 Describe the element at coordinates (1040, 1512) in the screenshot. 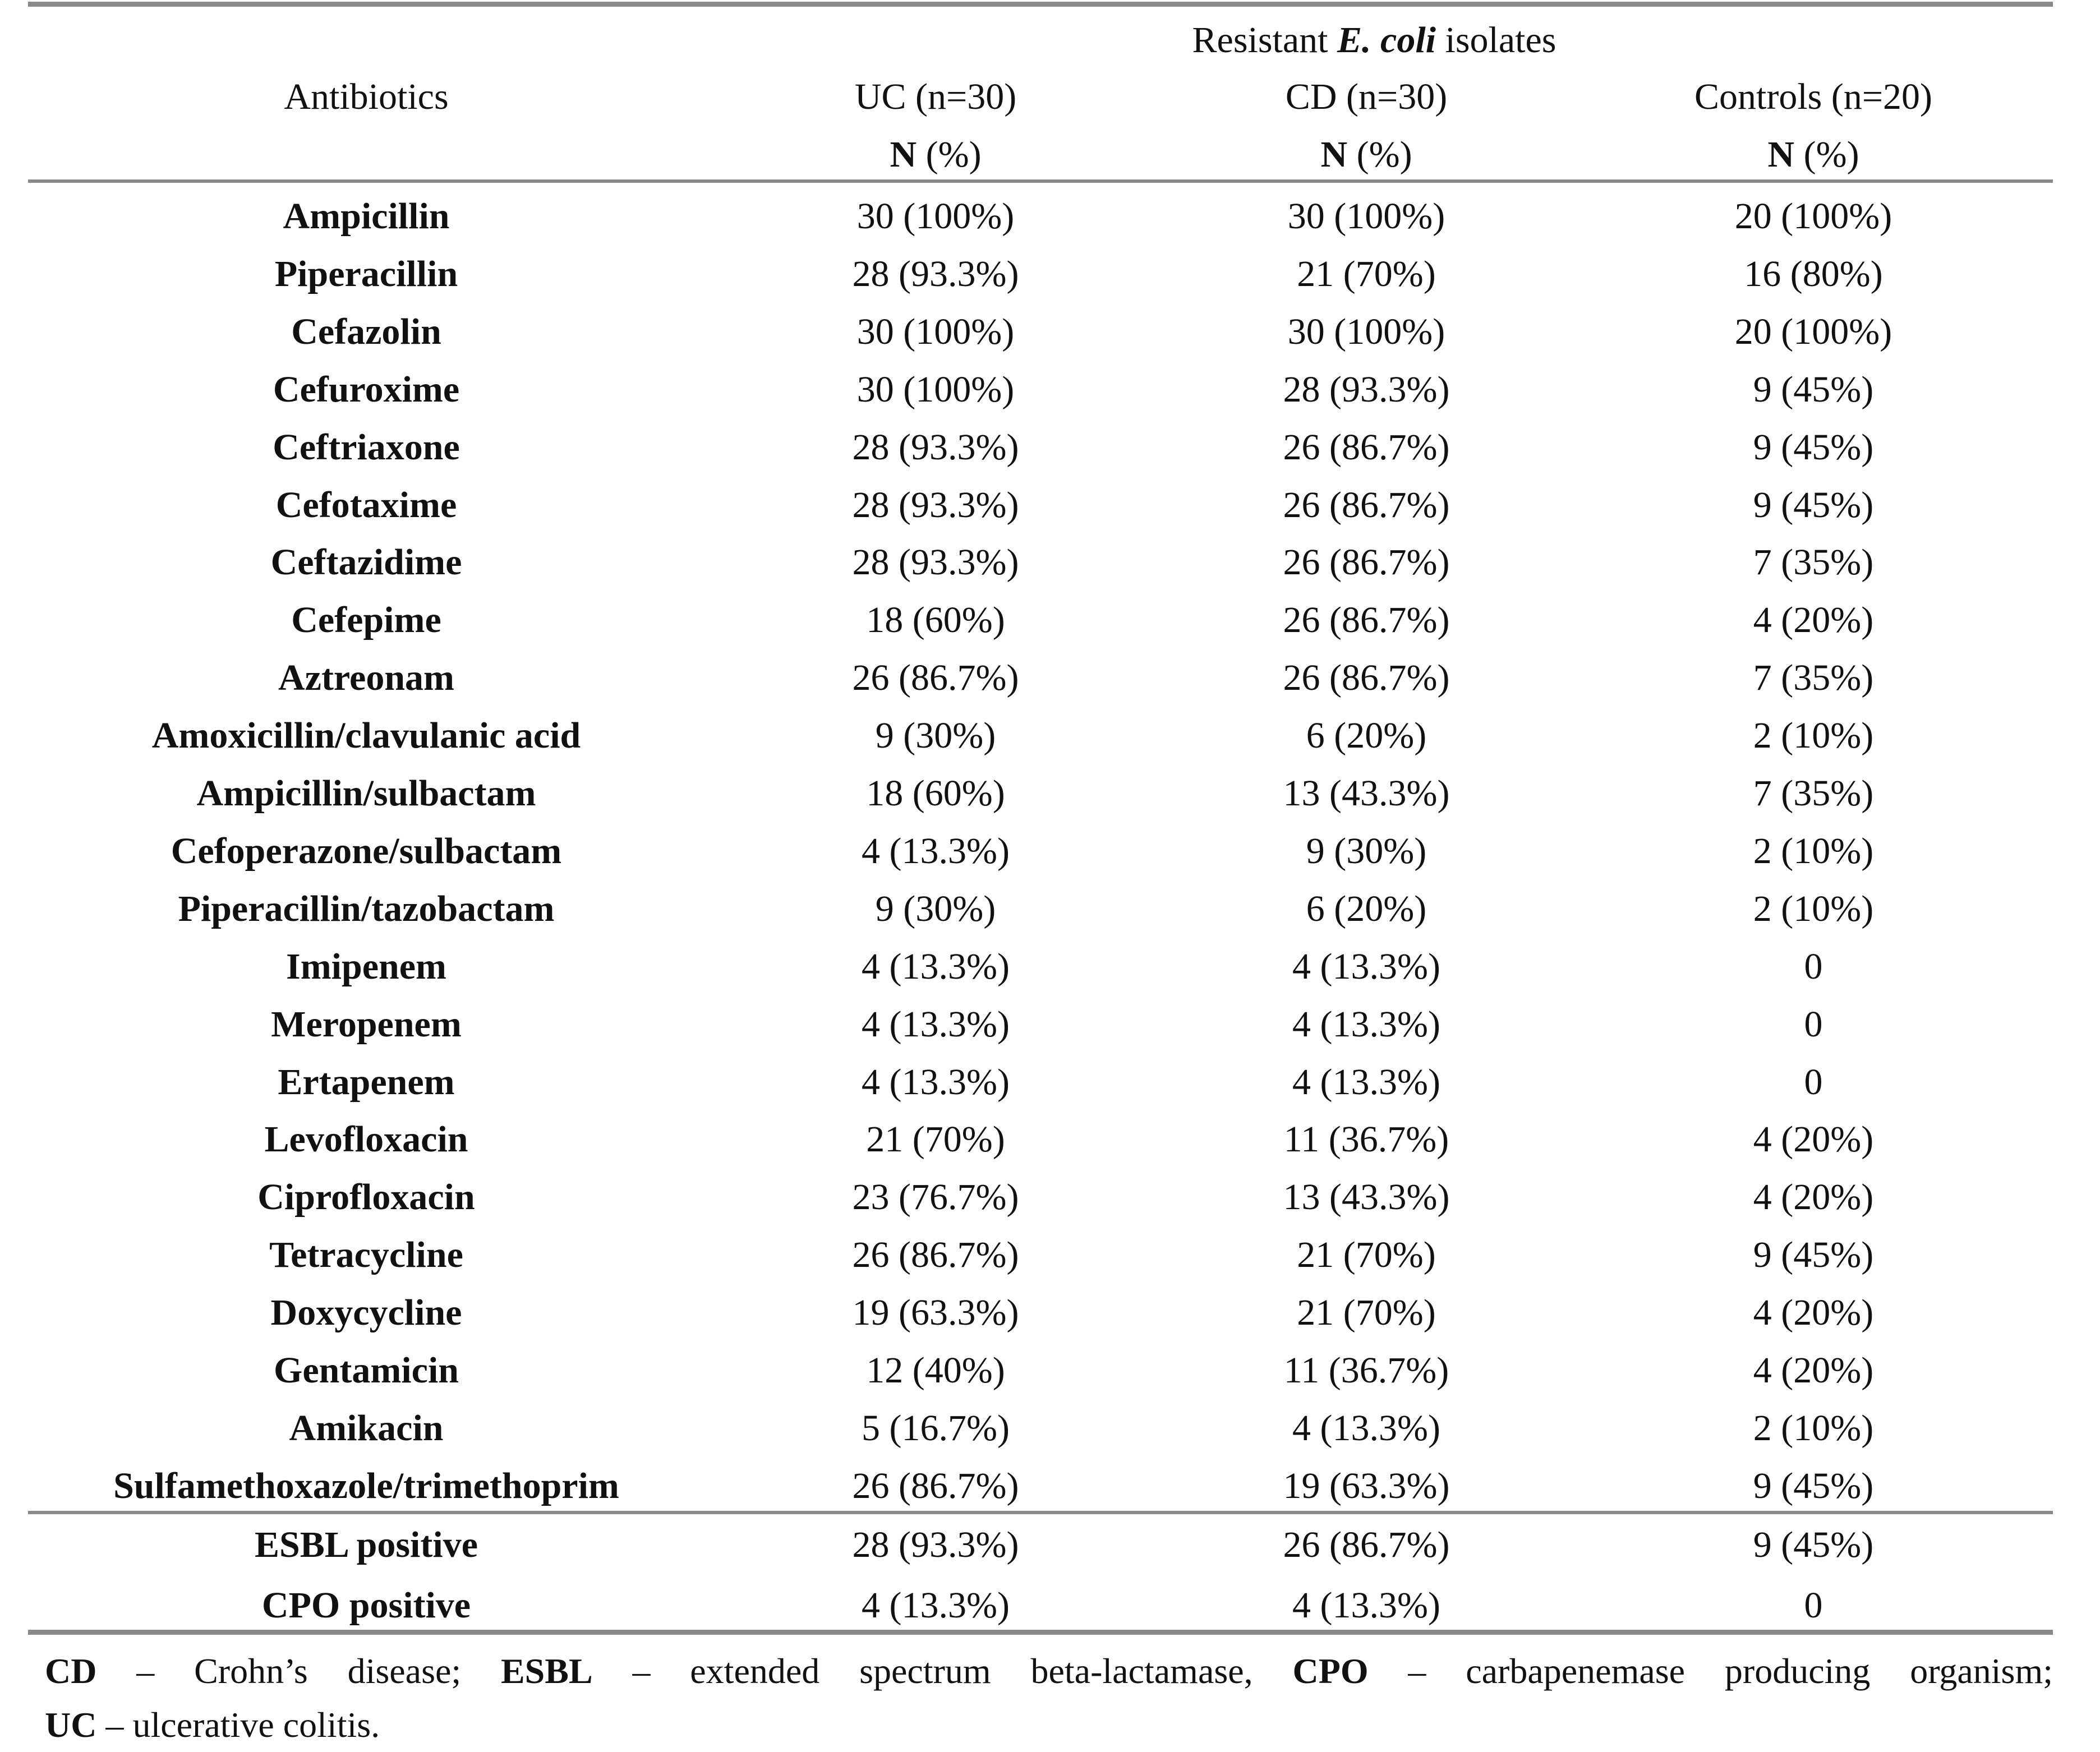

I see `table-rule` at that location.